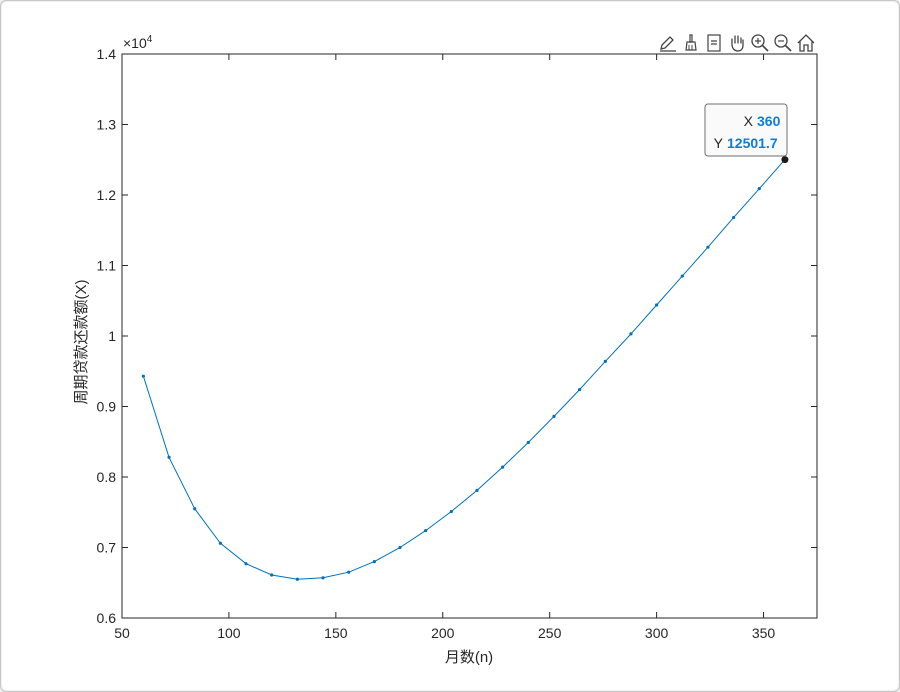 Image resolution: width=900 pixels, height=692 pixels. I want to click on y-tick-label: 1.4, so click(107, 54).